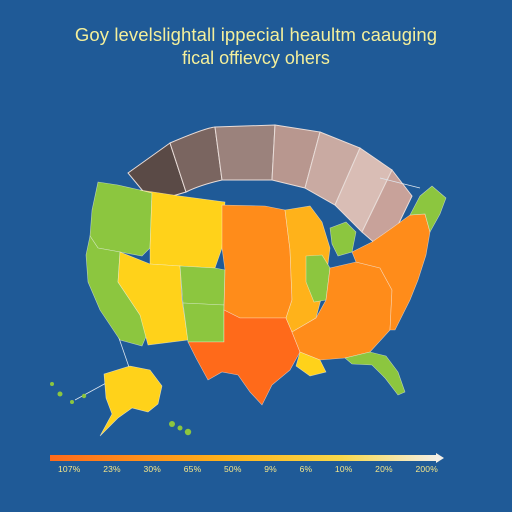 Image resolution: width=512 pixels, height=512 pixels. I want to click on scale-label: 10%, so click(343, 469).